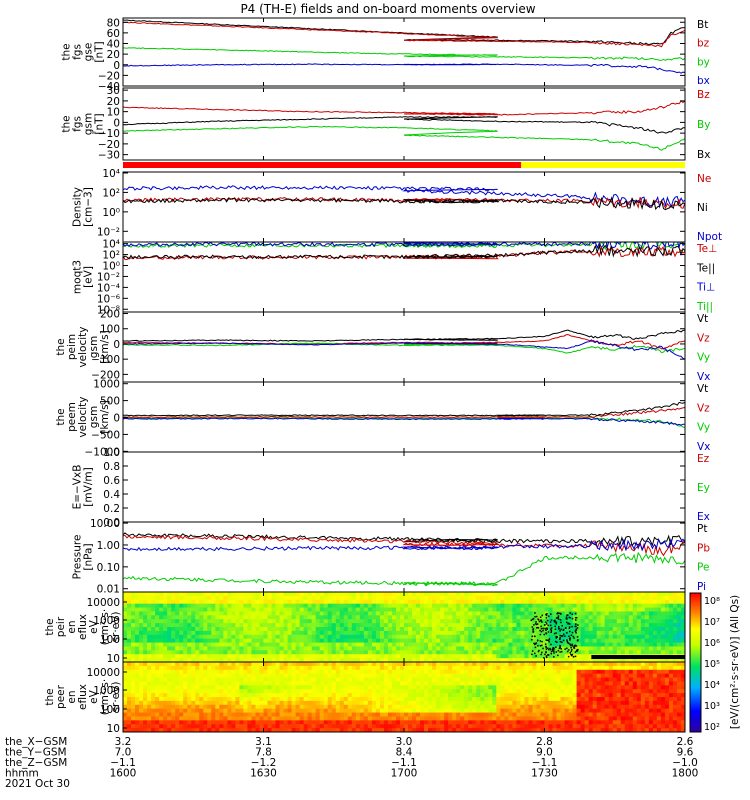 The width and height of the screenshot is (750, 800). I want to click on legend-entry: Ni, so click(702, 208).